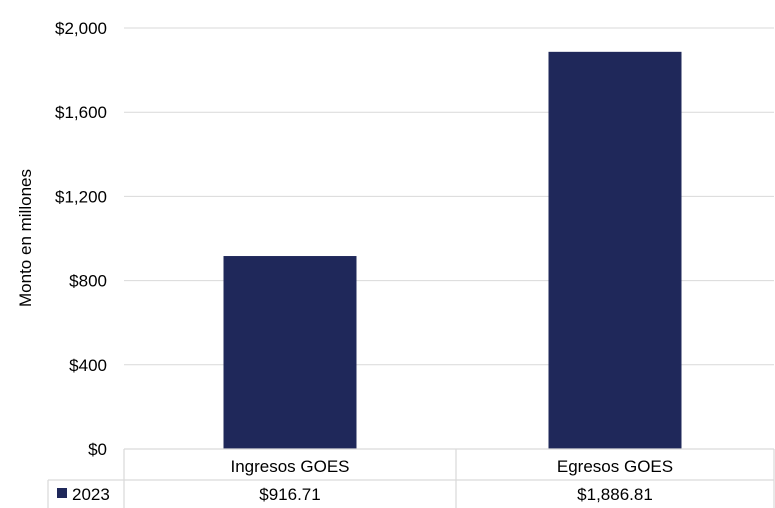  I want to click on y-tick-label: $1,200, so click(81, 196).